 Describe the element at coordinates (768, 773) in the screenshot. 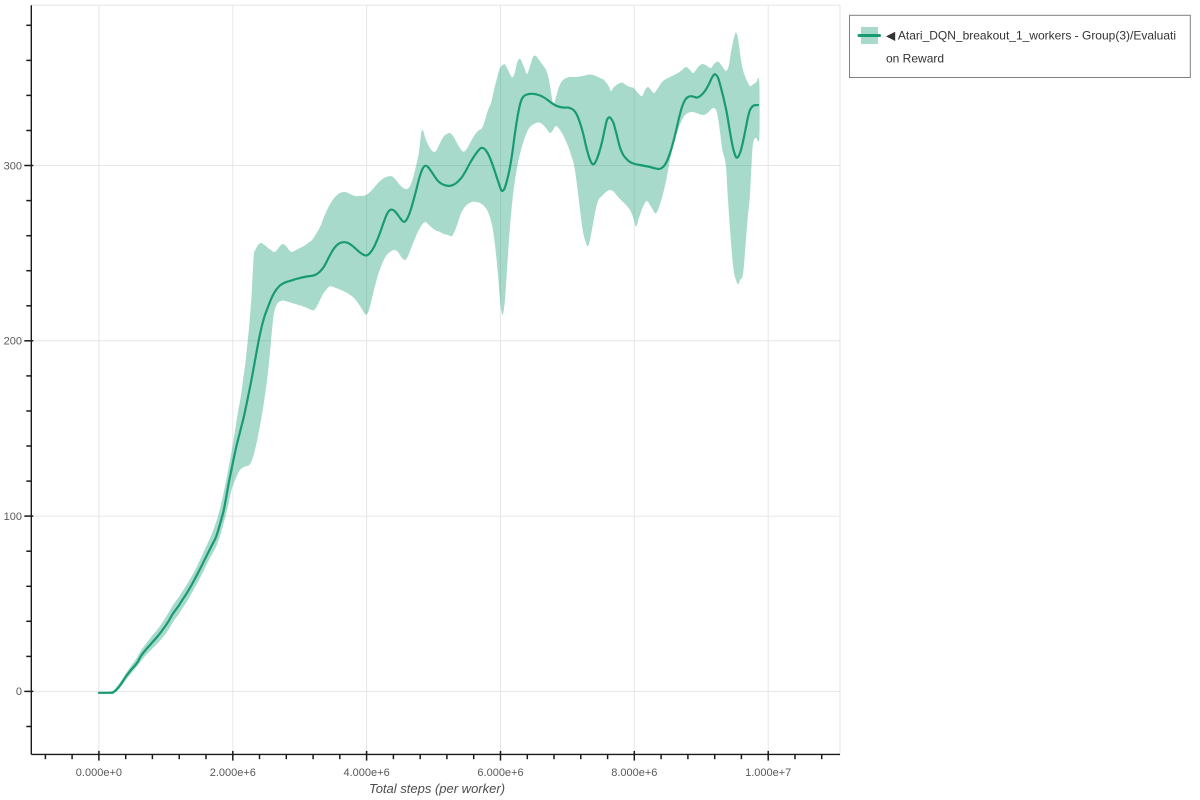

I see `svg-text: 1.000e+7` at that location.